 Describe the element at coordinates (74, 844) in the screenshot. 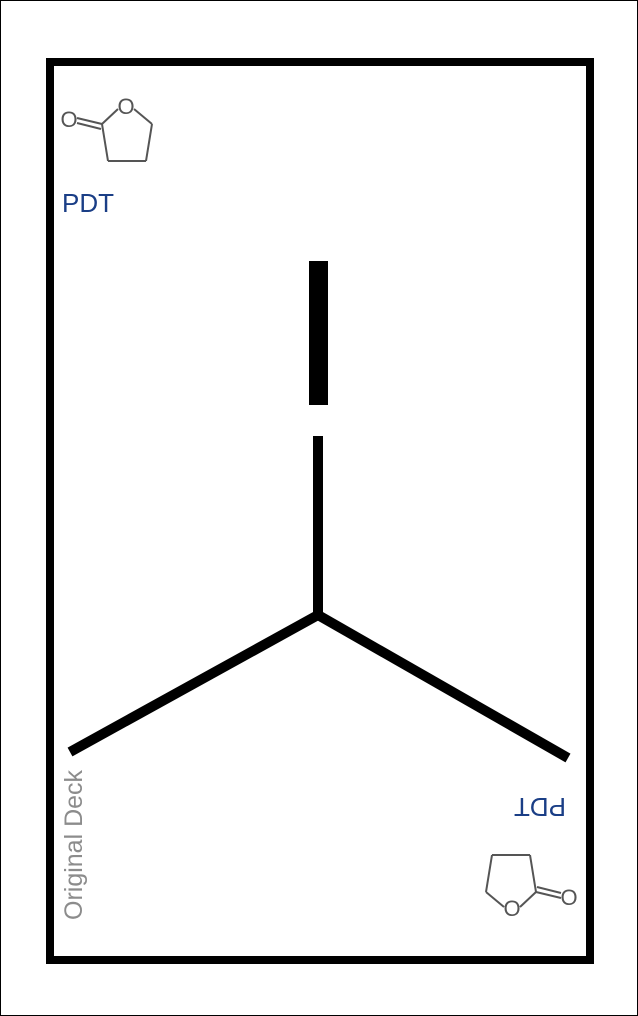

I see `deck-name: Original Deck` at that location.